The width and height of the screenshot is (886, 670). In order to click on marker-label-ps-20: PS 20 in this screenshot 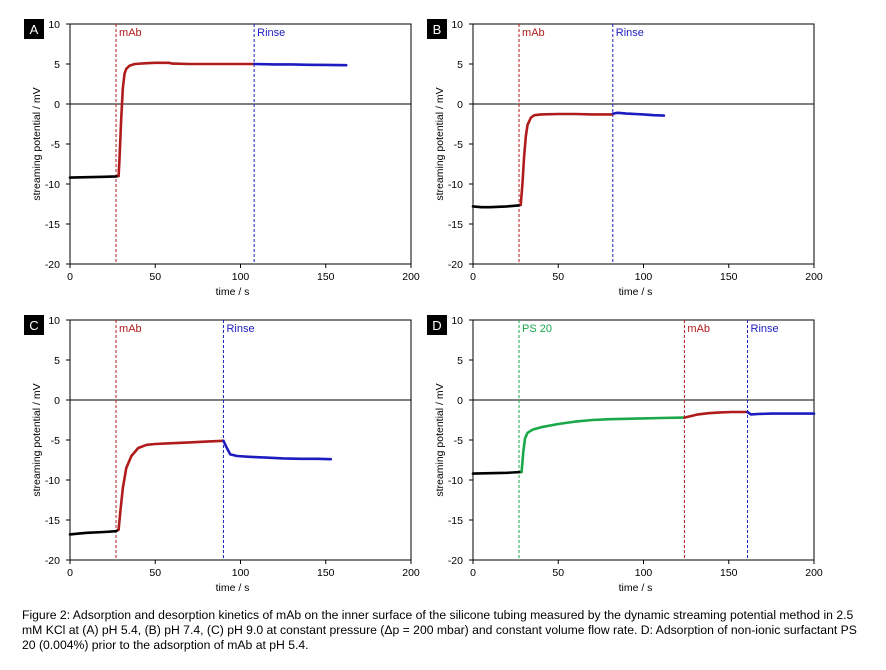, I will do `click(537, 329)`.